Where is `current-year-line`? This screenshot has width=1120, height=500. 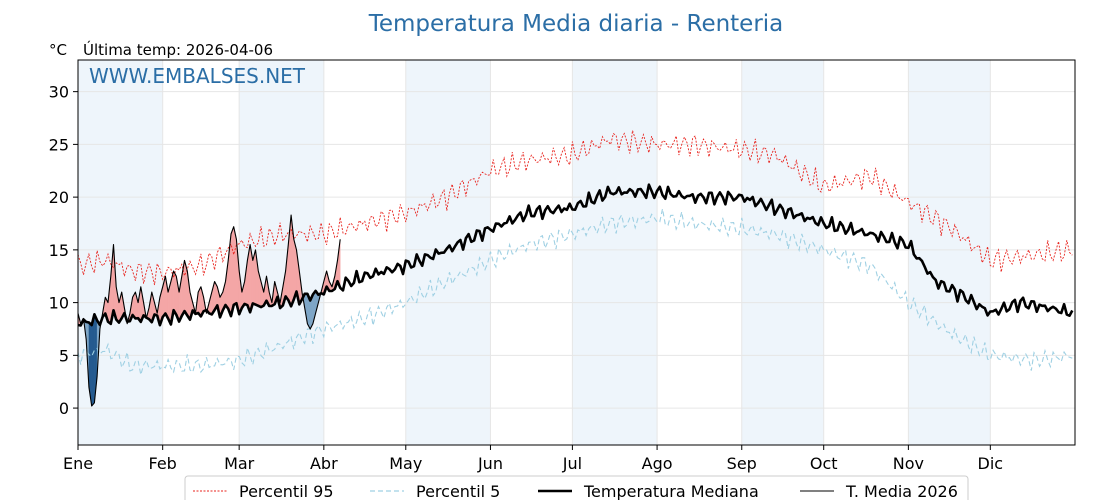
current-year-line is located at coordinates (209, 310).